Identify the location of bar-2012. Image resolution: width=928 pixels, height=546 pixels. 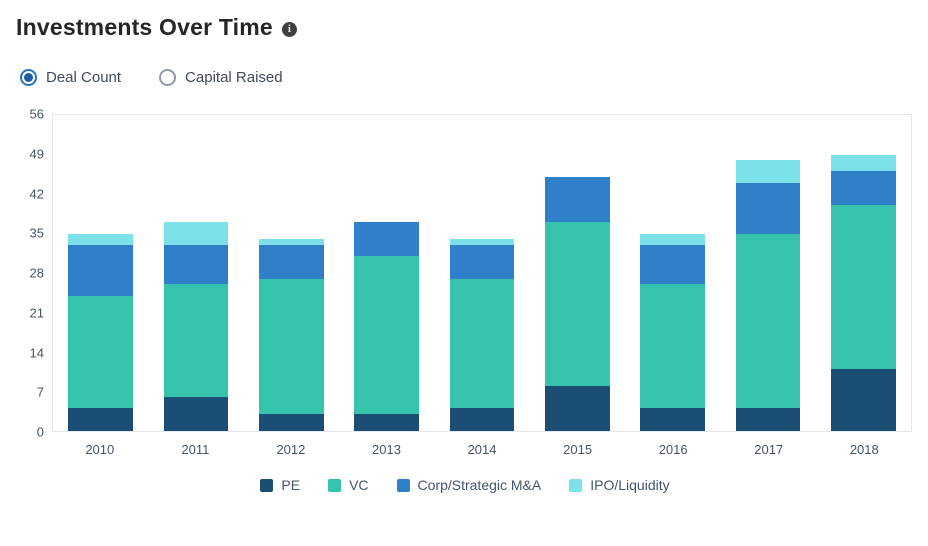
(291, 273).